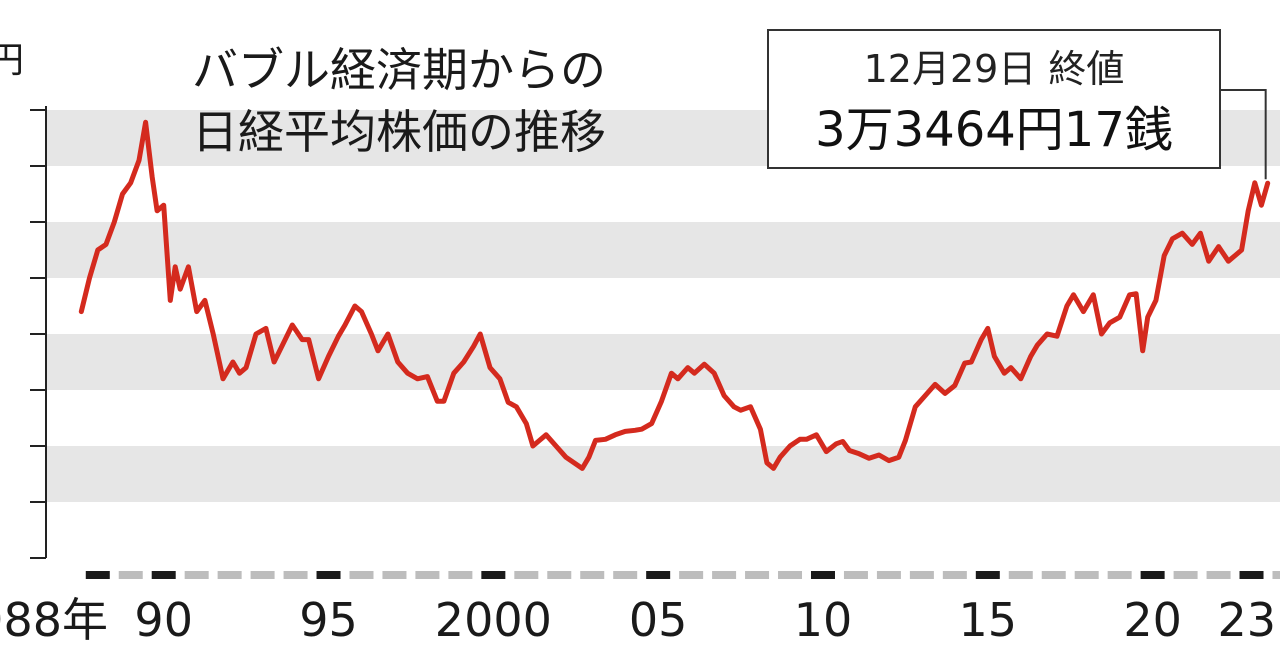 The height and width of the screenshot is (670, 1280). Describe the element at coordinates (399, 70) in the screenshot. I see `chart-title-line-1: バブル経済期からの` at that location.